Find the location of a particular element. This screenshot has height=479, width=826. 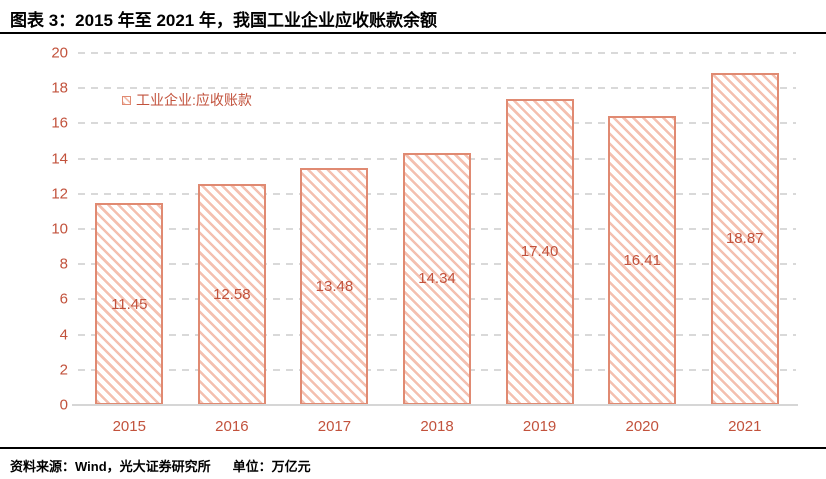

bar-value-label: 13.48 is located at coordinates (334, 286).